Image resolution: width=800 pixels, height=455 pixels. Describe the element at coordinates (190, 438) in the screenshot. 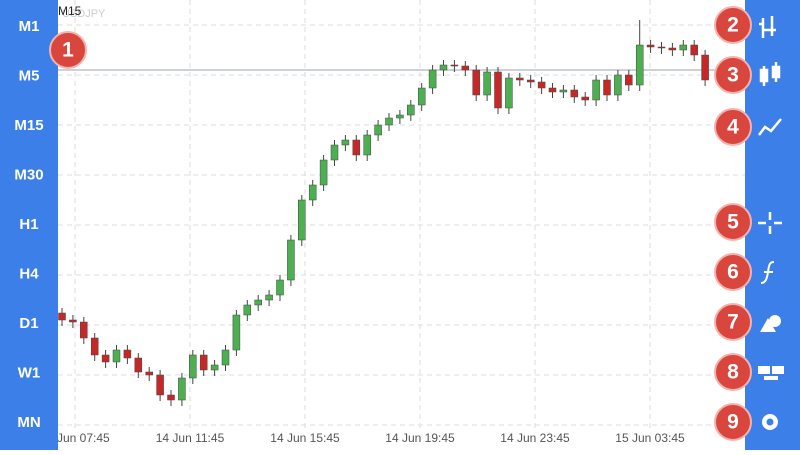

I see `x-tick-label: 14 Jun 11:45` at that location.